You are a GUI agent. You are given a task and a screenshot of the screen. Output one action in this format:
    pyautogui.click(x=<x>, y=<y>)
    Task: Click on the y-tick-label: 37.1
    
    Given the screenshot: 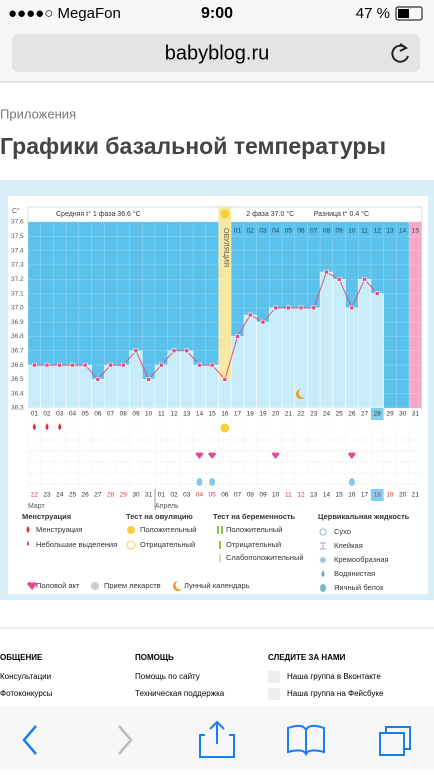 What is the action you would take?
    pyautogui.click(x=17, y=293)
    